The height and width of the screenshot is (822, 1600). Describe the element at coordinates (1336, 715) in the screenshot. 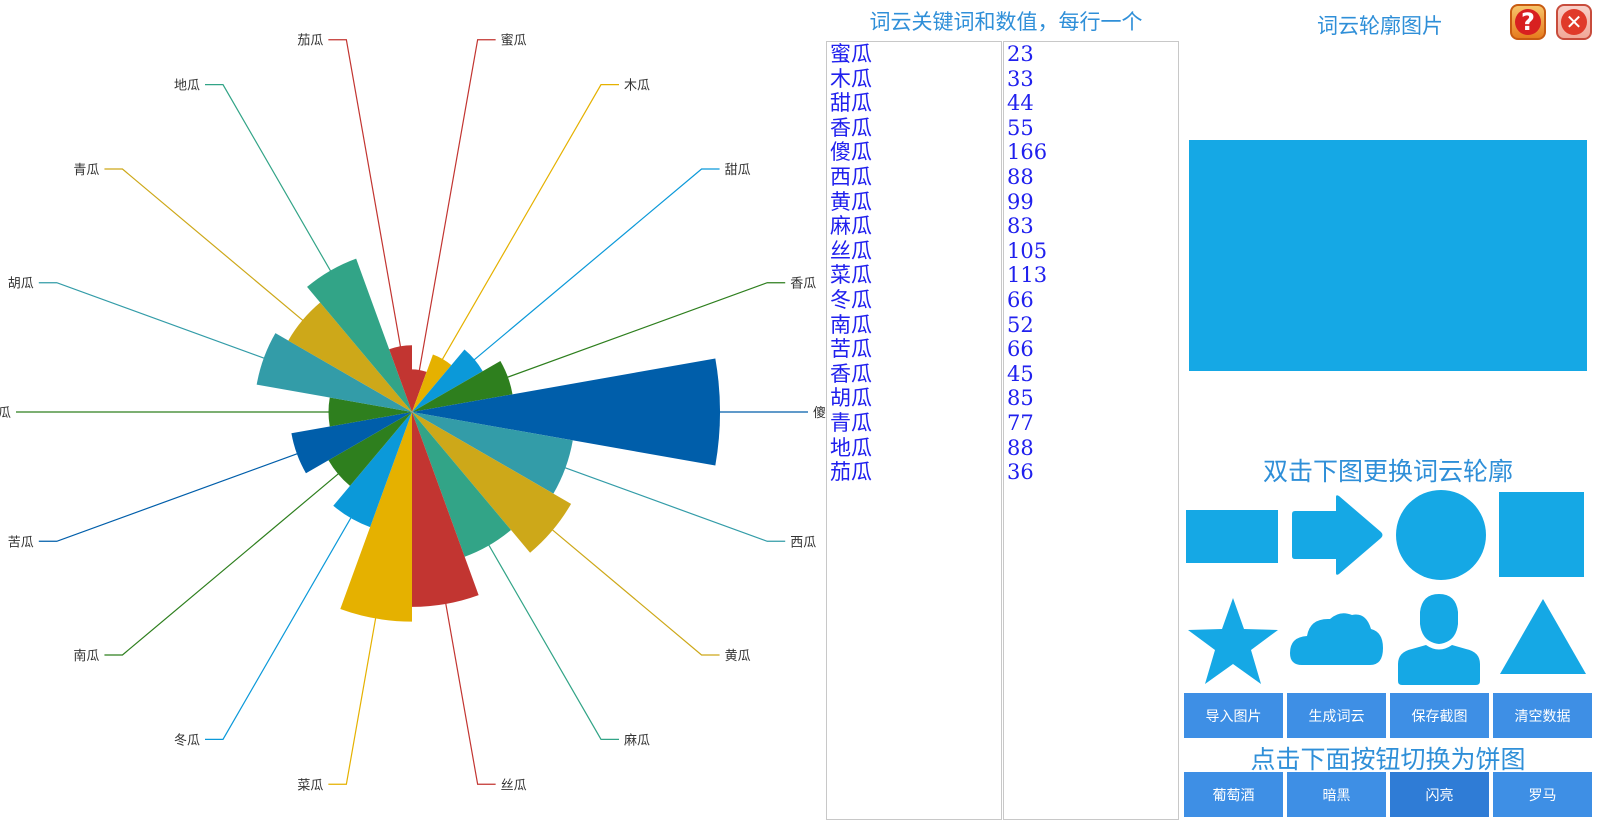

I see `generate-wordcloud-button: 生成词云` at that location.